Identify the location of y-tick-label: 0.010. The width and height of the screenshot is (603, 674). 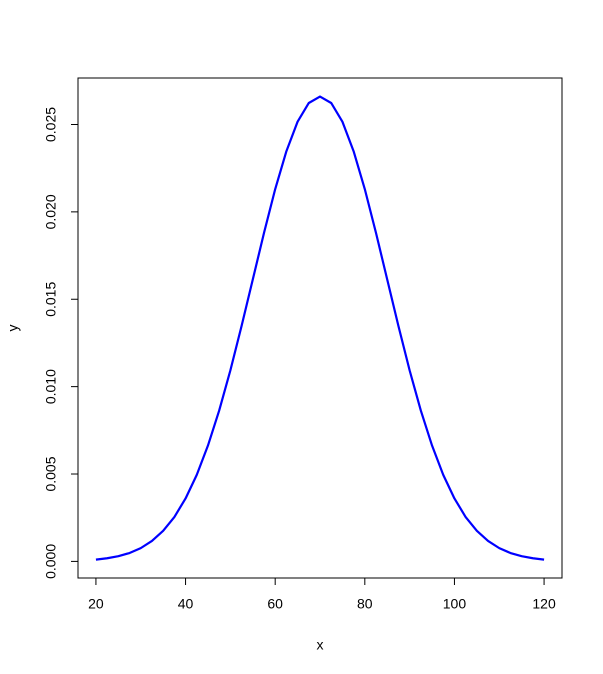
(51, 386).